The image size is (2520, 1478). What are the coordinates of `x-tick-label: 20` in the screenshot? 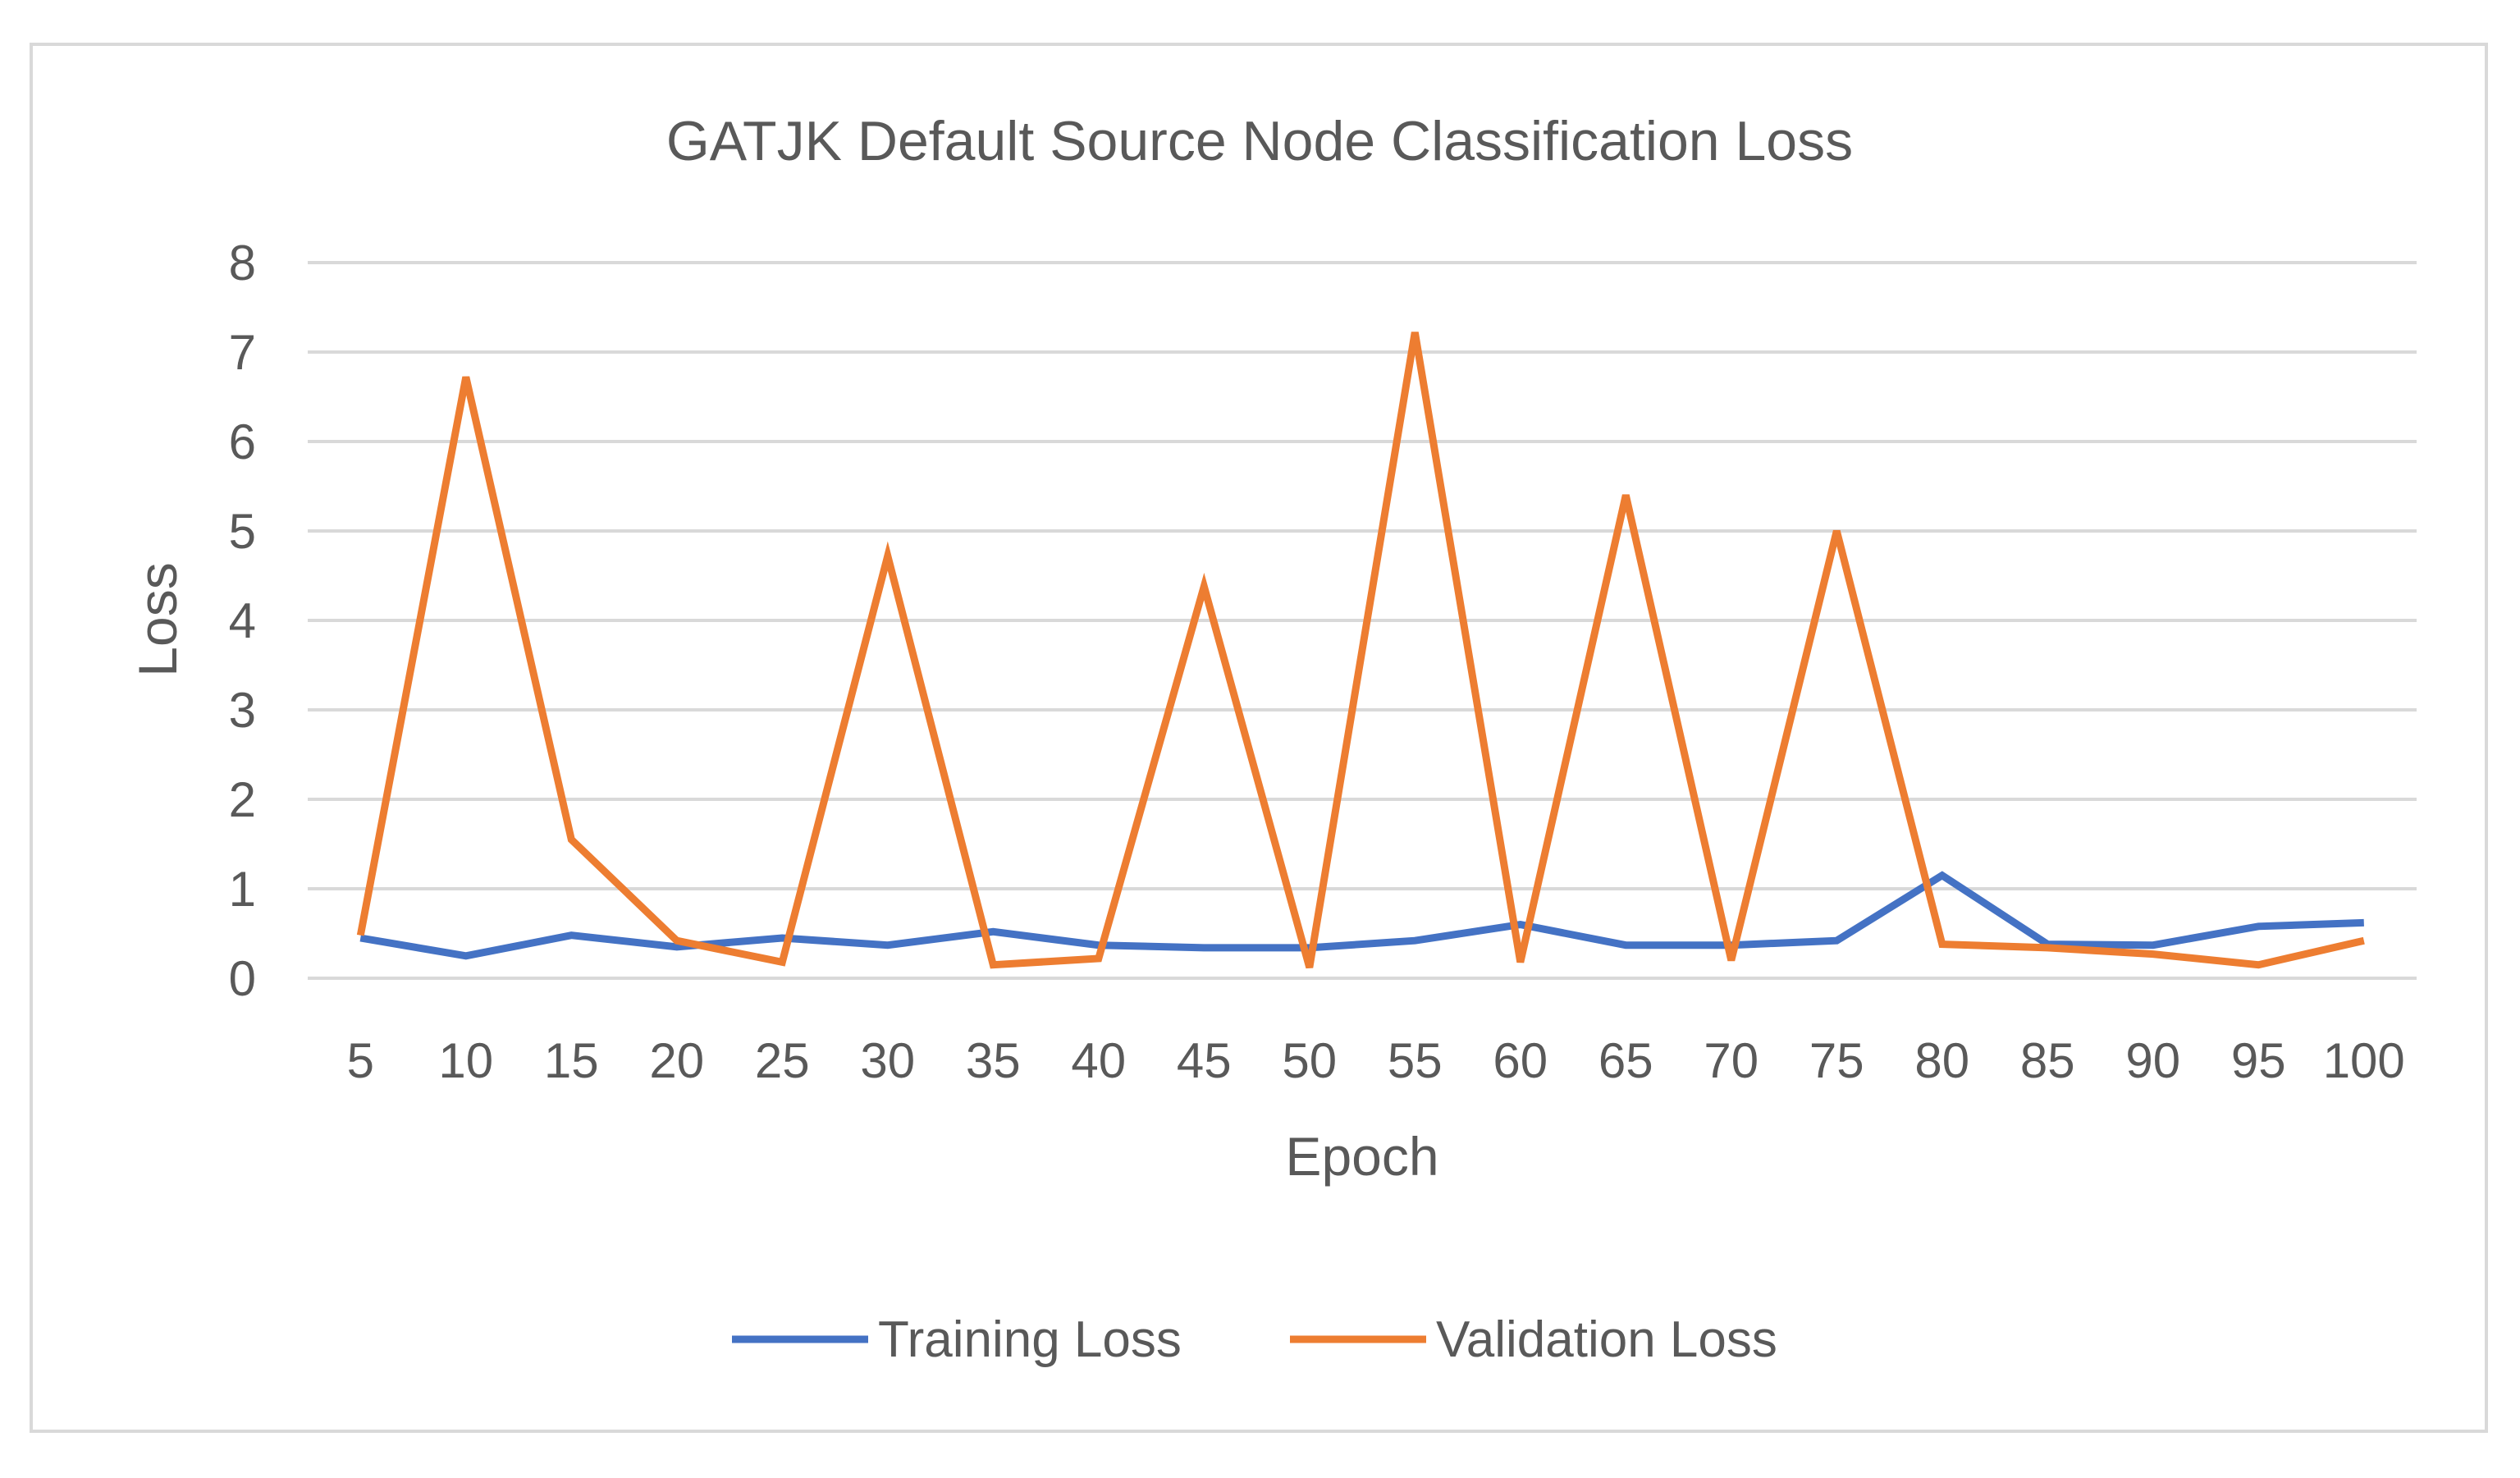 It's located at (676, 1061).